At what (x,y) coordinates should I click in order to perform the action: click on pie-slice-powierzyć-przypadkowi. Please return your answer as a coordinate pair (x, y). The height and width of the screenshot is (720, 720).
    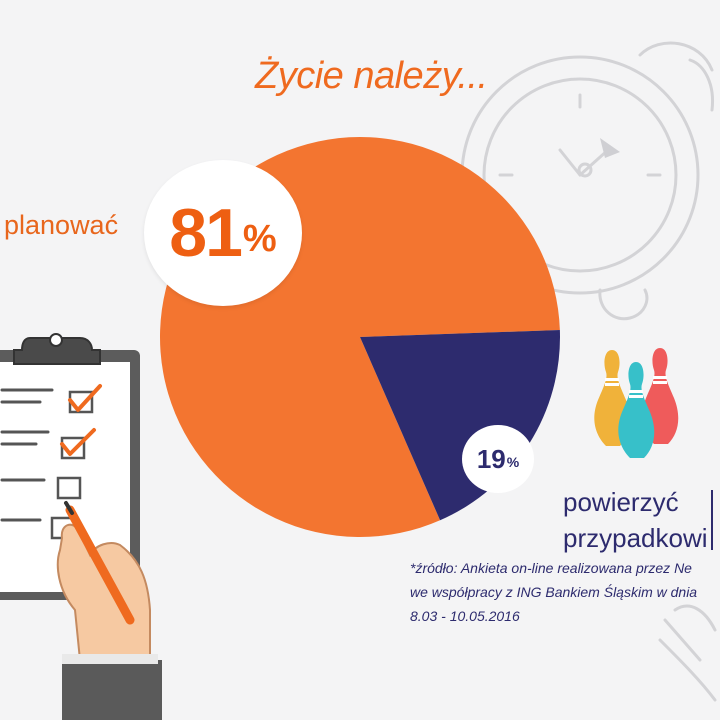
    Looking at the image, I should click on (460, 425).